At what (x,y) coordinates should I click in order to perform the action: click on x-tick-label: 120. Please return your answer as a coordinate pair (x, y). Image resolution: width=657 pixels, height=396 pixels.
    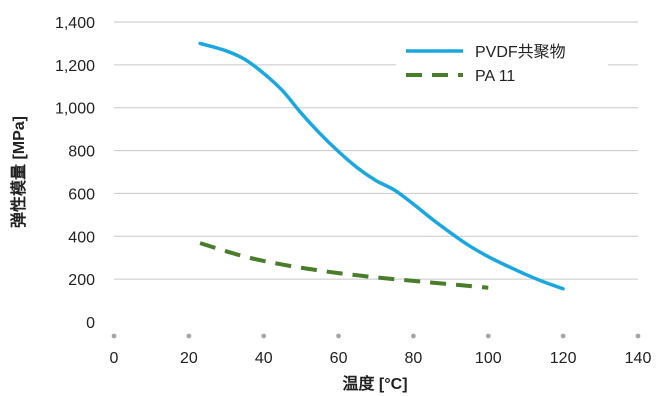
    Looking at the image, I should click on (563, 358).